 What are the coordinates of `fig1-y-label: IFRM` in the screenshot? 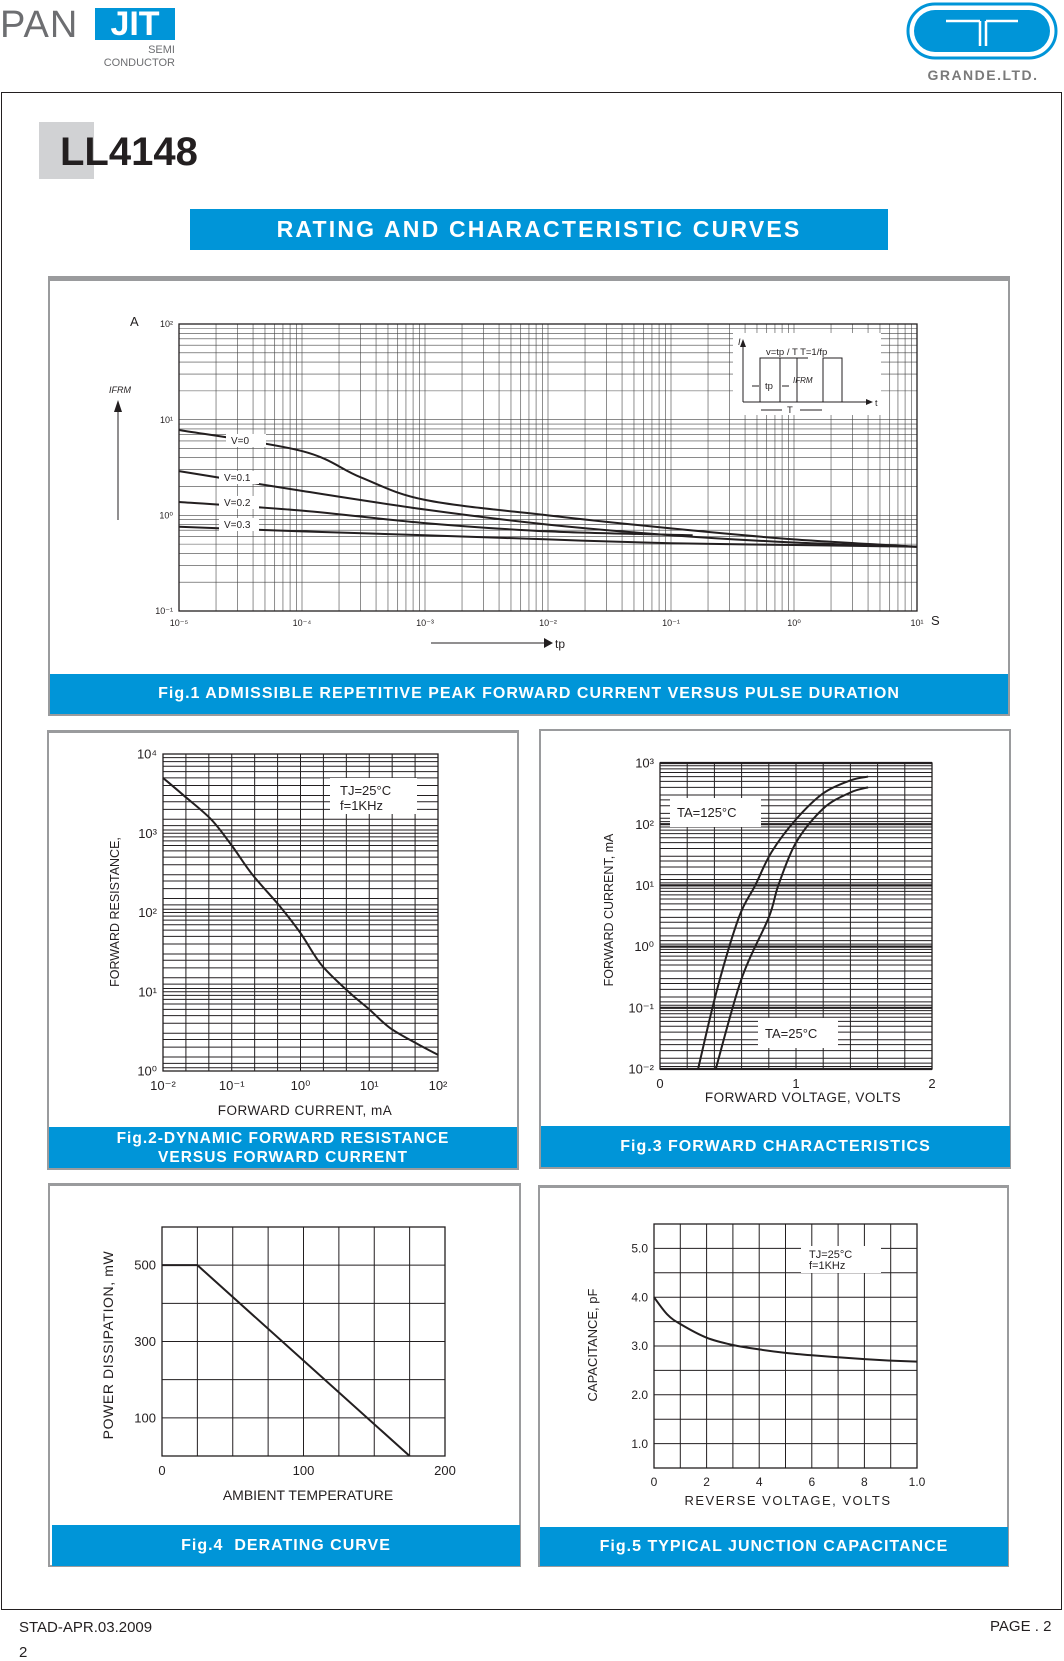 It's located at (120, 390).